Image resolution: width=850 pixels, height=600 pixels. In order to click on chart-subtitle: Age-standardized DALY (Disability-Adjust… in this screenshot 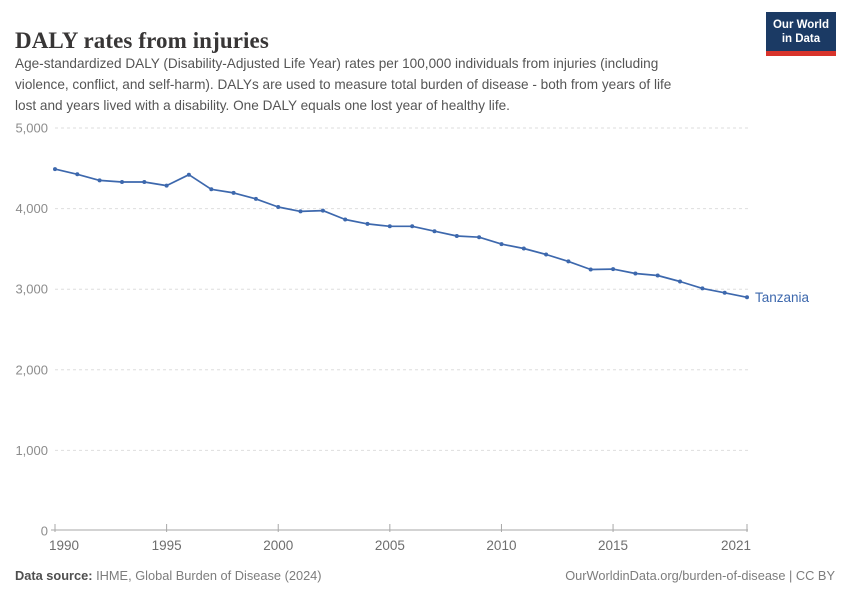, I will do `click(343, 84)`.